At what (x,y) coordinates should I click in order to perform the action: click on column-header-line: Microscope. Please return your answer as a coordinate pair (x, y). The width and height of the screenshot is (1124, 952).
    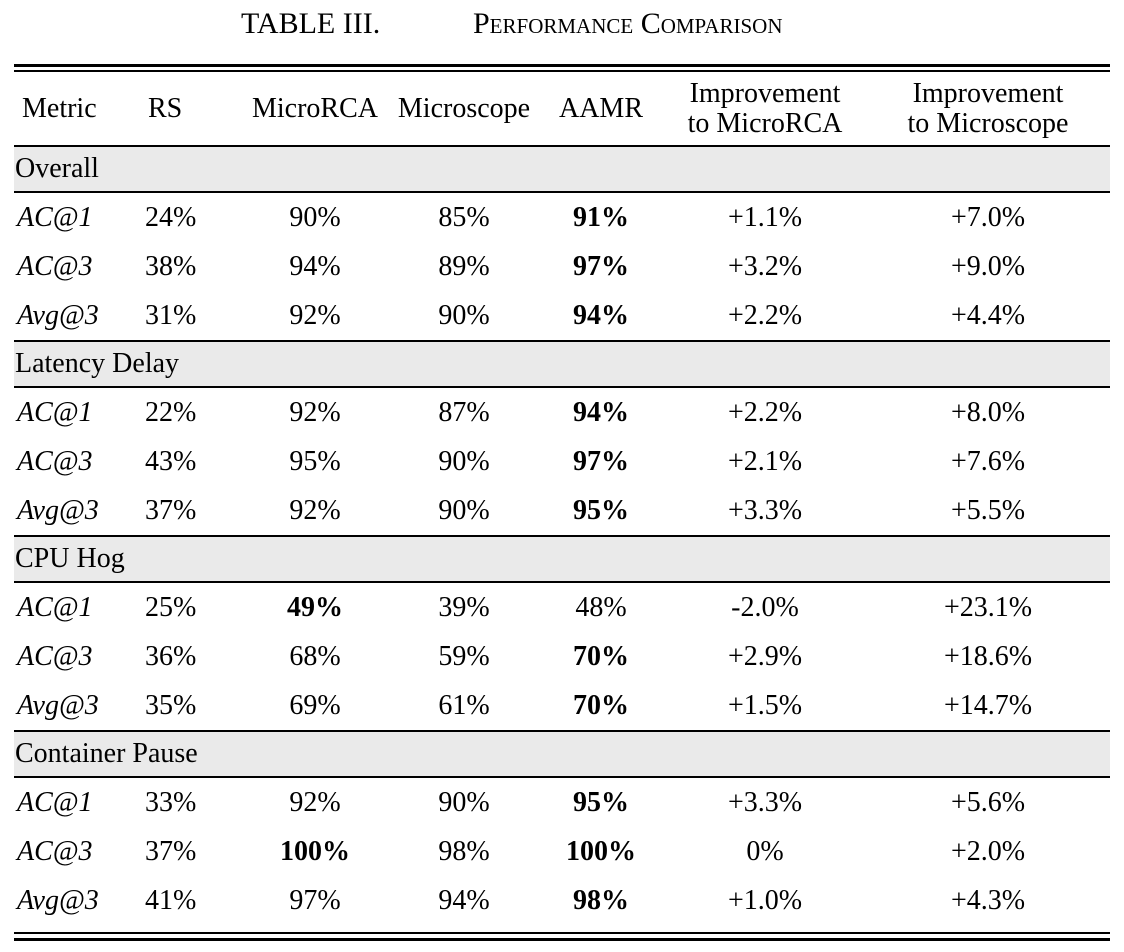
    Looking at the image, I should click on (464, 108).